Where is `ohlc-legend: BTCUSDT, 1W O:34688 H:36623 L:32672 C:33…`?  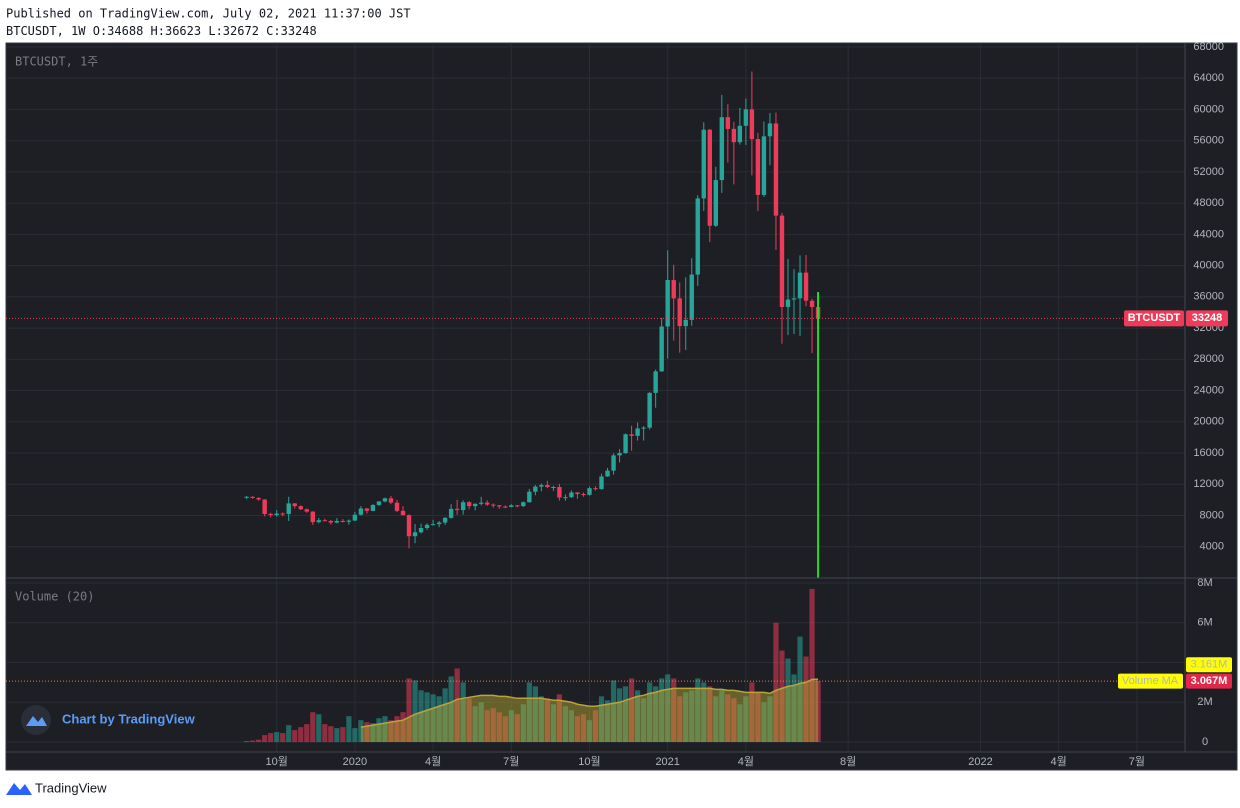 ohlc-legend: BTCUSDT, 1W O:34688 H:36623 L:32672 C:33… is located at coordinates (161, 31).